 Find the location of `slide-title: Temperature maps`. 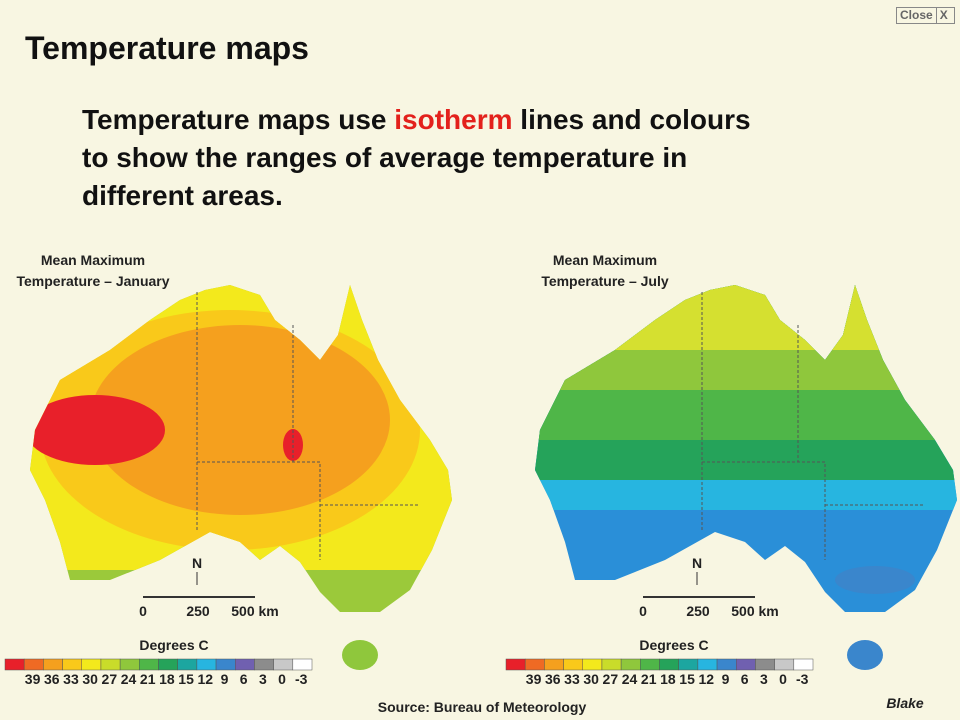

slide-title: Temperature maps is located at coordinates (167, 48).